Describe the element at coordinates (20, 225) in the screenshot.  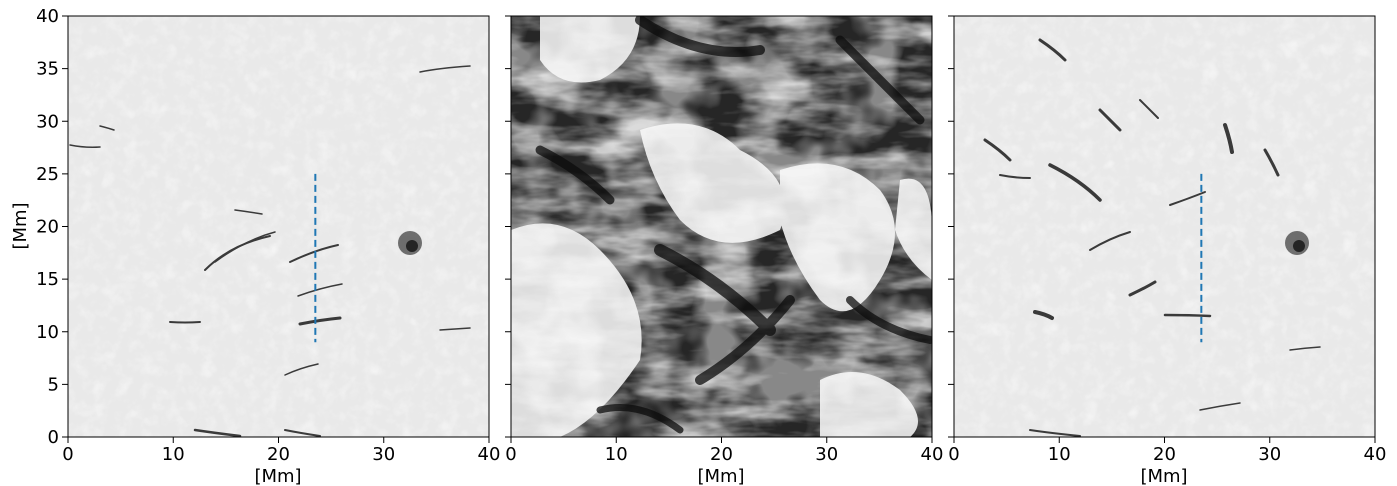
I see `y-axis-label-left: [Mm]` at that location.